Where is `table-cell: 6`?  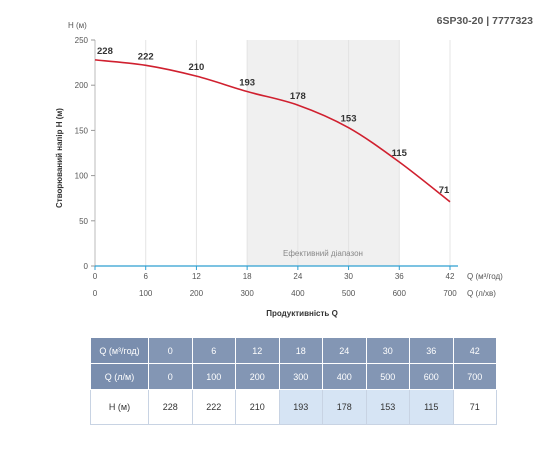 table-cell: 6 is located at coordinates (213, 350).